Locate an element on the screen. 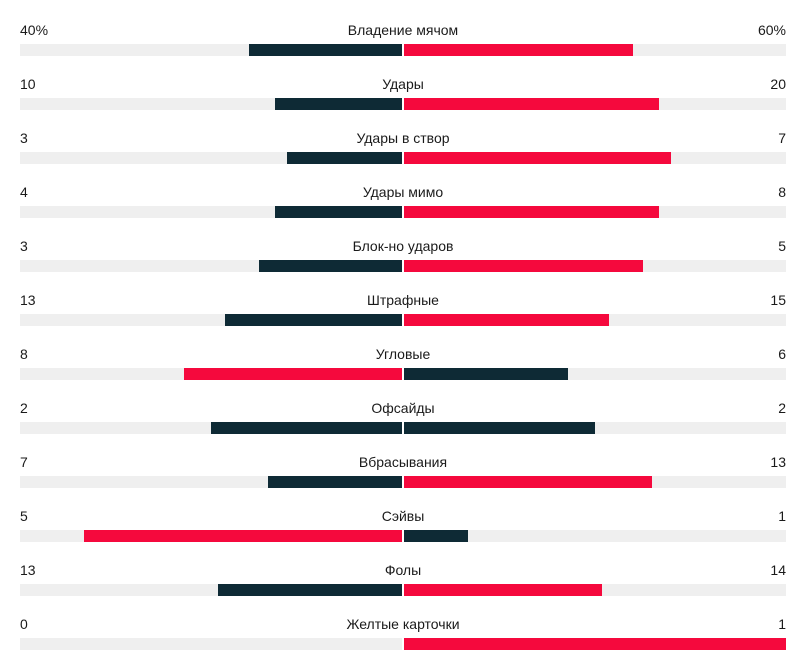  stat-row: 8 Угловые 6 is located at coordinates (404, 360).